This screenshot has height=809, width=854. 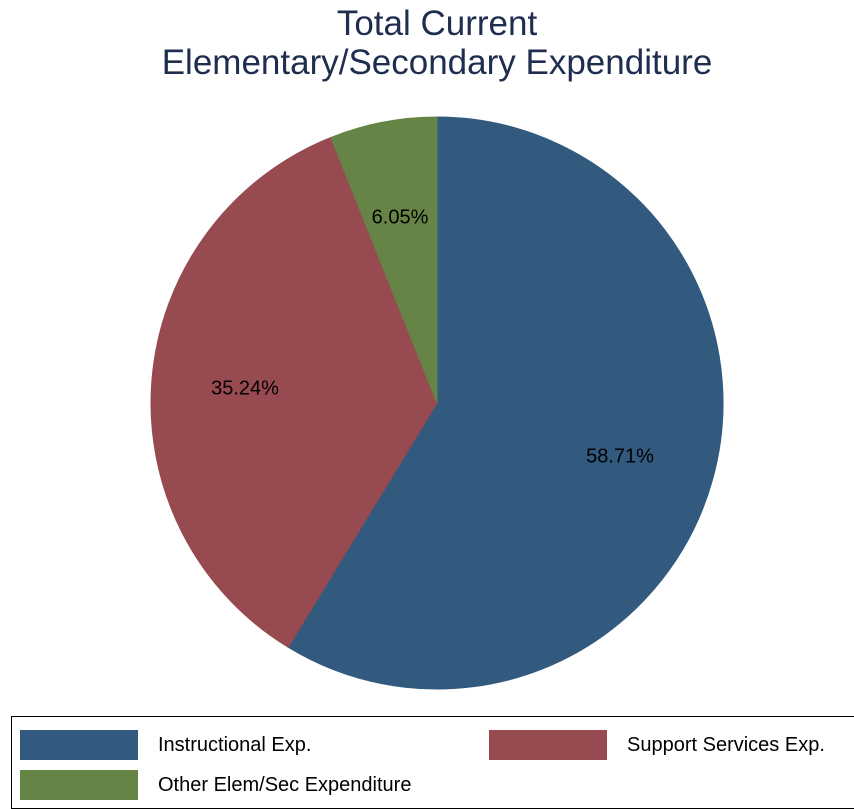 I want to click on chart-title-line-2: Elementary/Secondary Expenditure, so click(x=437, y=62).